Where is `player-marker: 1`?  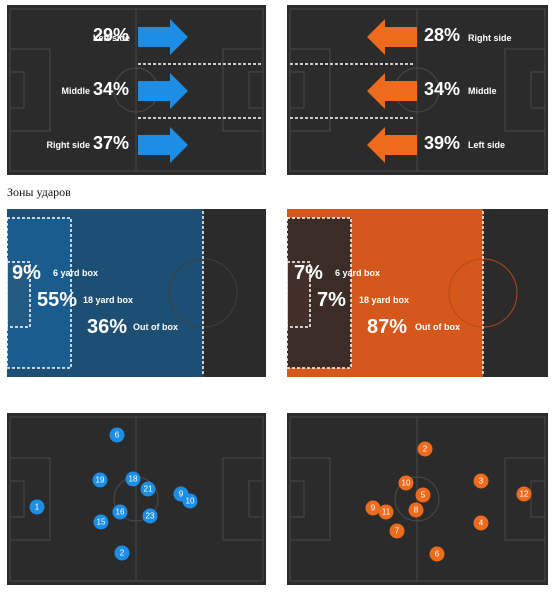 player-marker: 1 is located at coordinates (37, 507).